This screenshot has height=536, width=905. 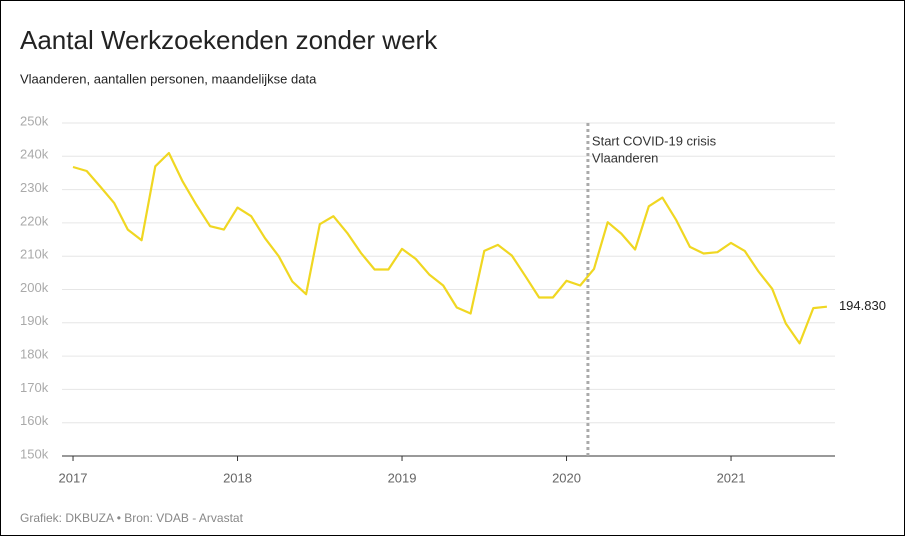 What do you see at coordinates (132, 518) in the screenshot?
I see `source: Grafiek: DKBUZA • Bron: VDAB - Arvastat` at bounding box center [132, 518].